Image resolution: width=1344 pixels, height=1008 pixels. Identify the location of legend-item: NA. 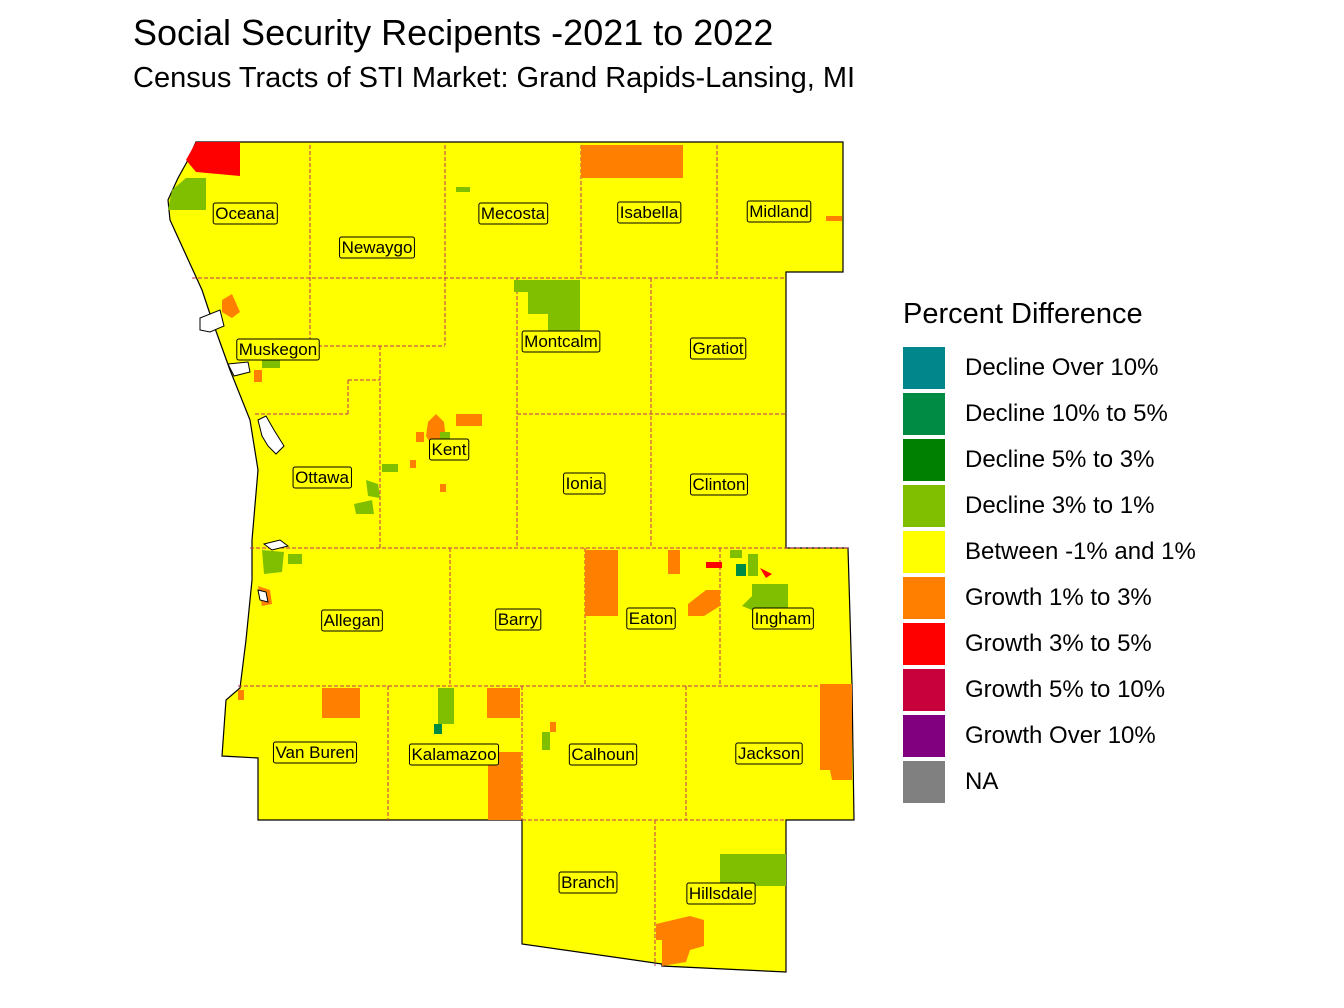
(1049, 782).